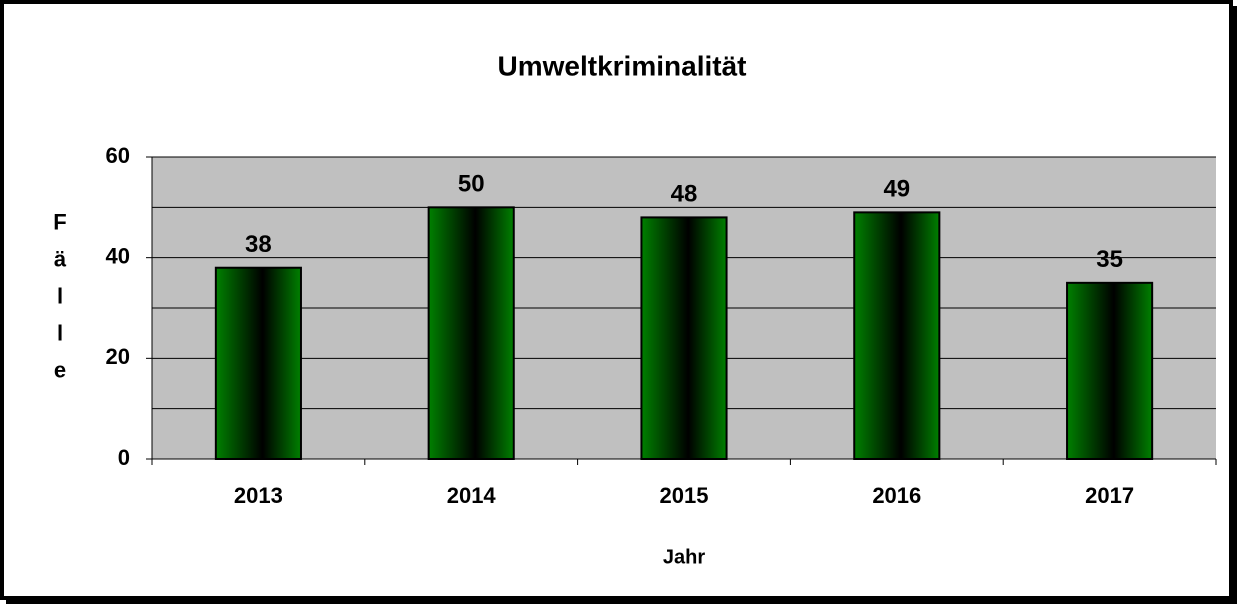 The image size is (1245, 610). I want to click on data-label: 49, so click(896, 189).